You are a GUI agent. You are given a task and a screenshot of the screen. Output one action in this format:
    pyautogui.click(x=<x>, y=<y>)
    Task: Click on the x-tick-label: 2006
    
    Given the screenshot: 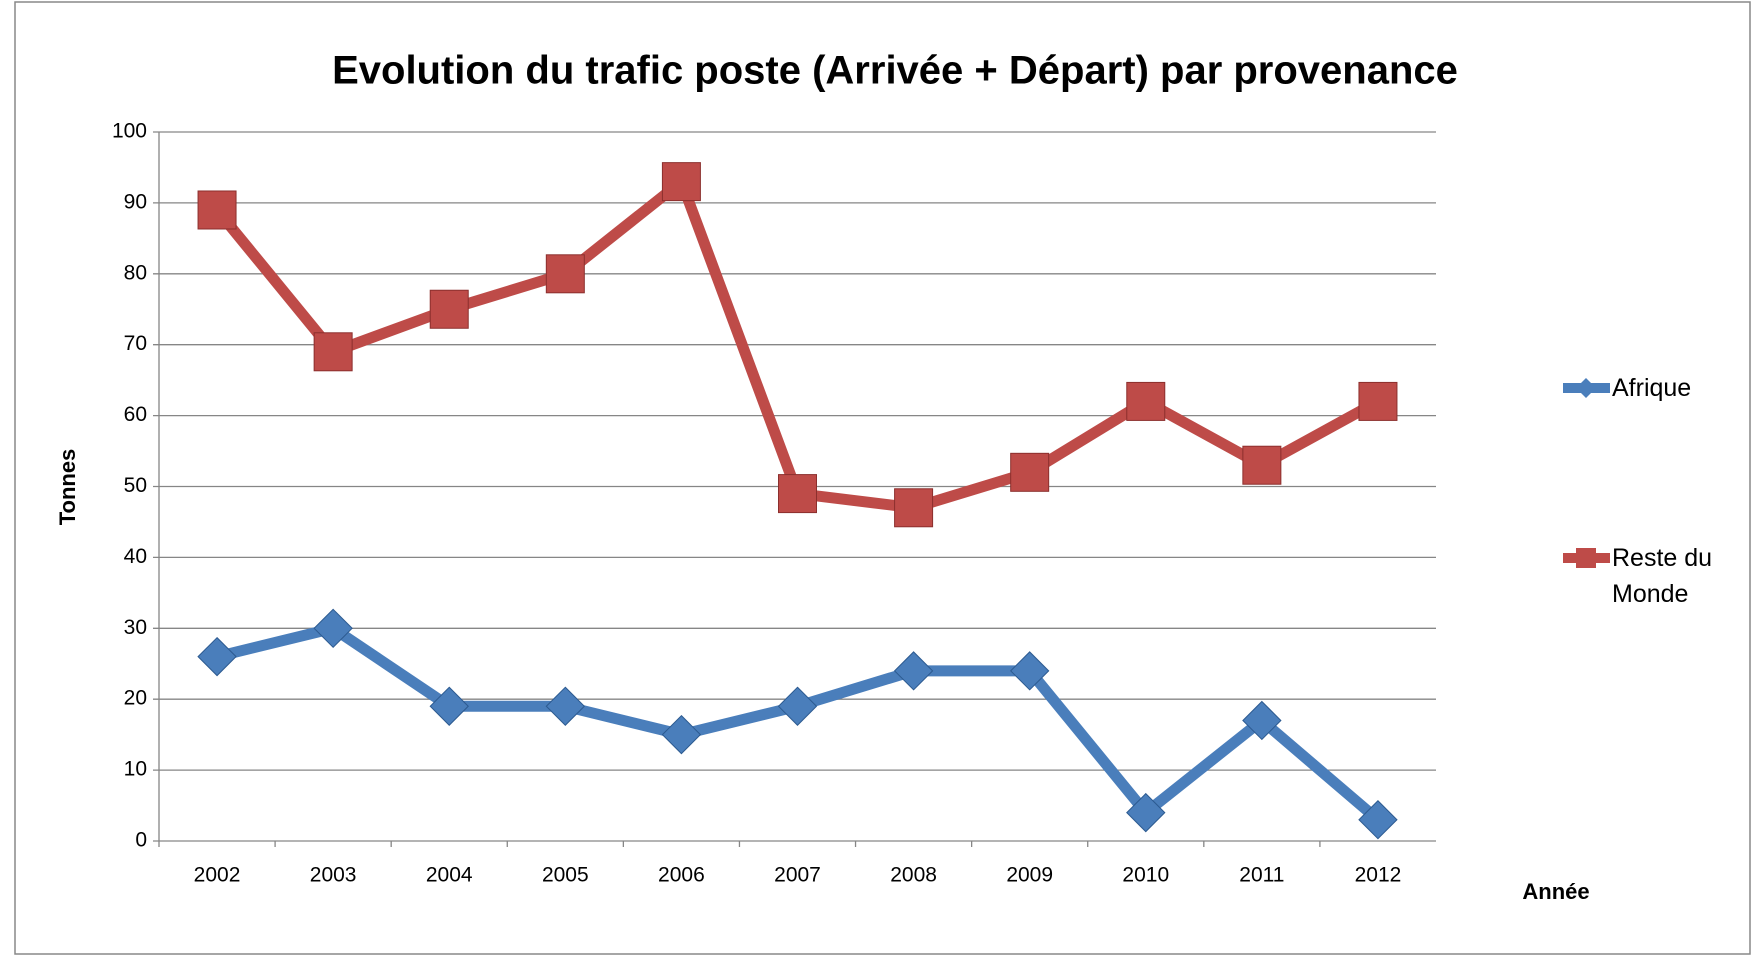 What is the action you would take?
    pyautogui.click(x=681, y=875)
    